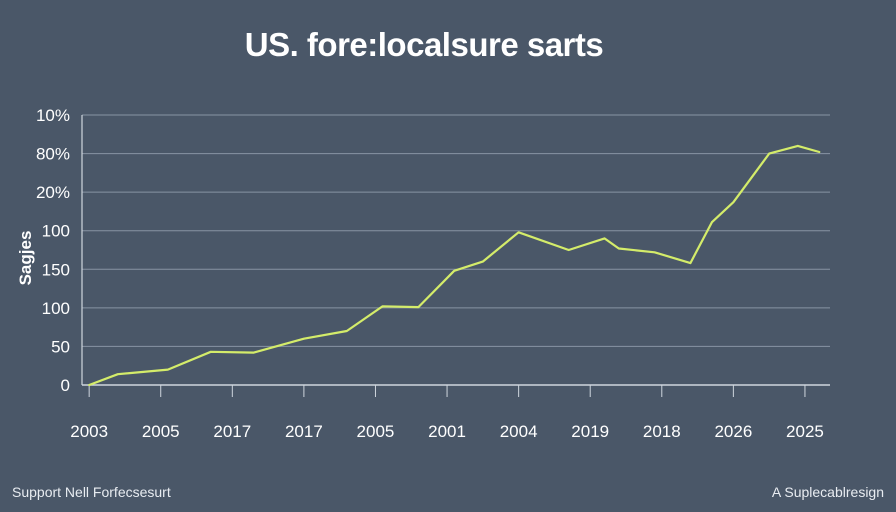 This screenshot has width=896, height=512. Describe the element at coordinates (53, 115) in the screenshot. I see `y-tick-label: 10%` at that location.